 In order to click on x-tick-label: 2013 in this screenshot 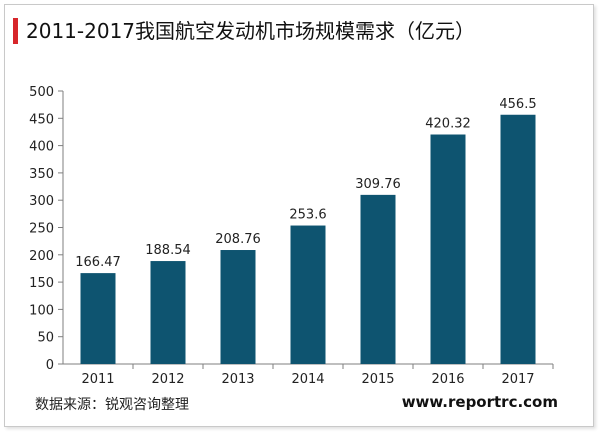, I will do `click(237, 379)`.